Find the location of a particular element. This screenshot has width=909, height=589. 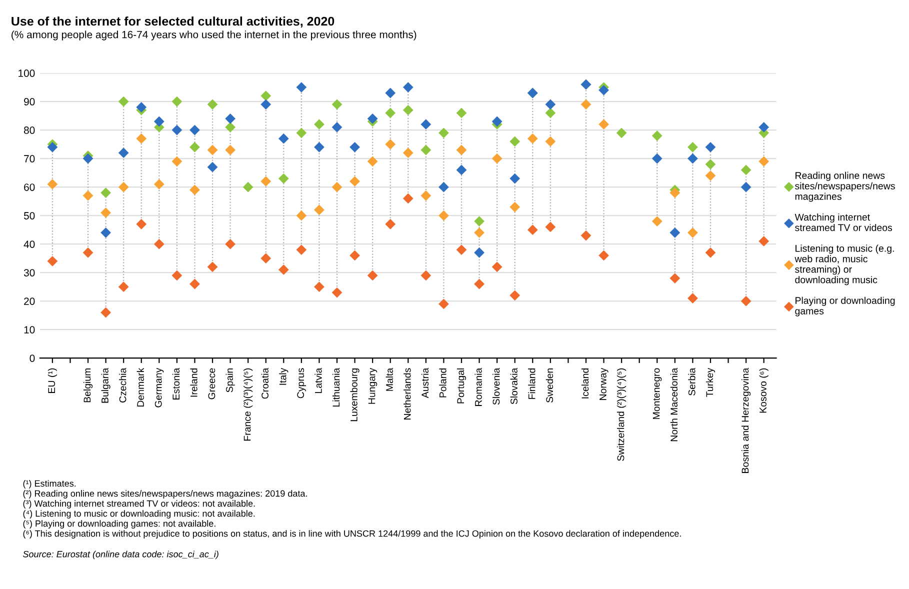

x-tick-label: Montenegro is located at coordinates (657, 393).